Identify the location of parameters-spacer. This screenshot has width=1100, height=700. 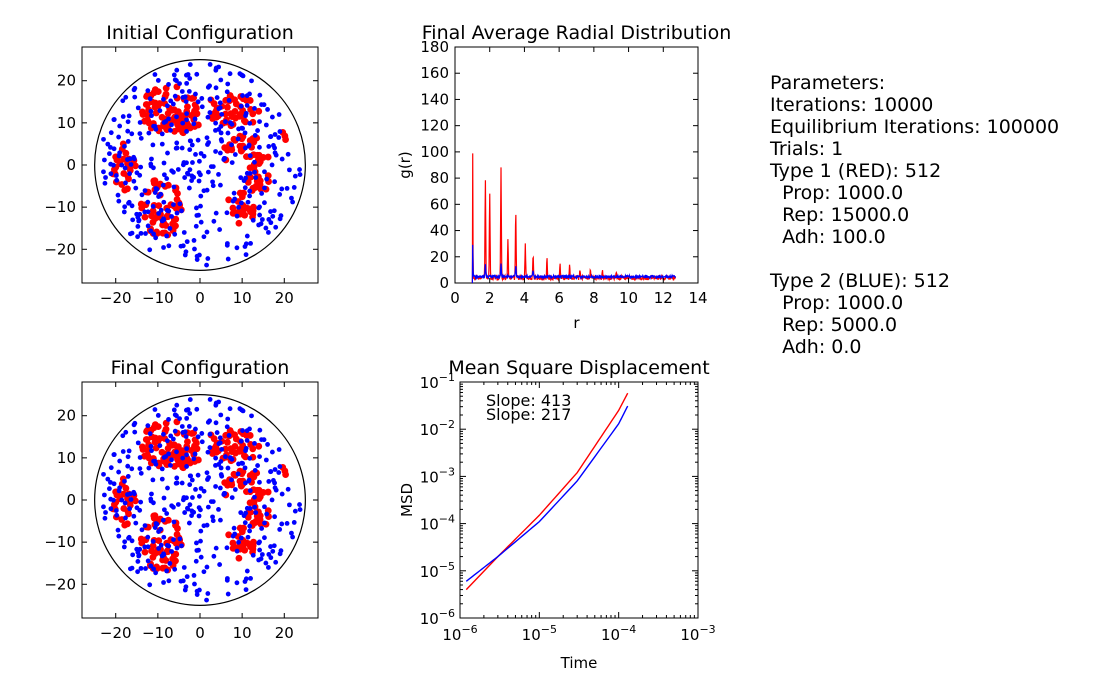
(914, 259).